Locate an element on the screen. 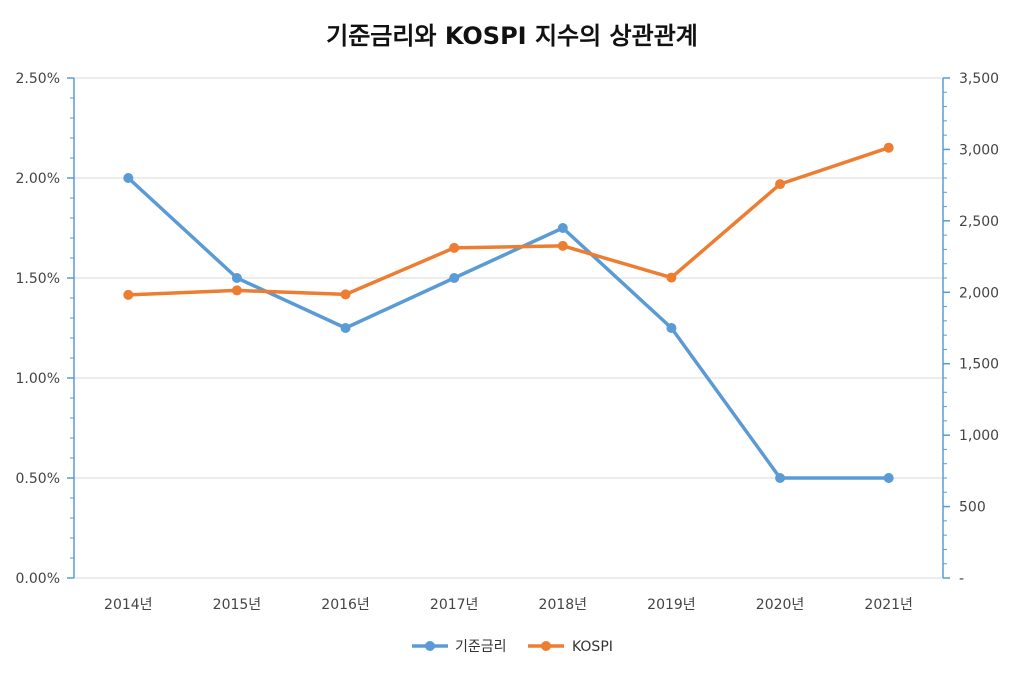  legend: 기준금리 KOSPI is located at coordinates (512, 647).